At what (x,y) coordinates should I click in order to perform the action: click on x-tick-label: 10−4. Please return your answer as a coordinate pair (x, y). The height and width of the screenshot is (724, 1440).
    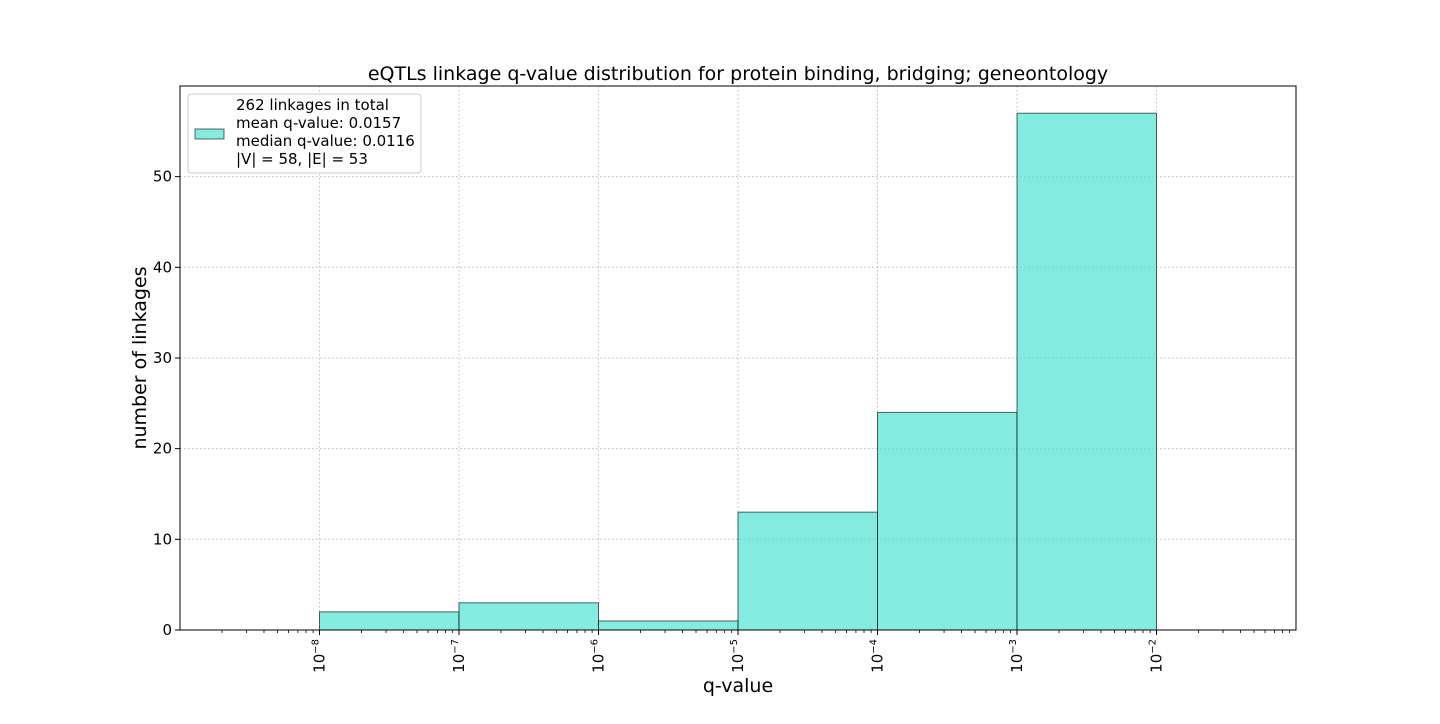
    Looking at the image, I should click on (878, 656).